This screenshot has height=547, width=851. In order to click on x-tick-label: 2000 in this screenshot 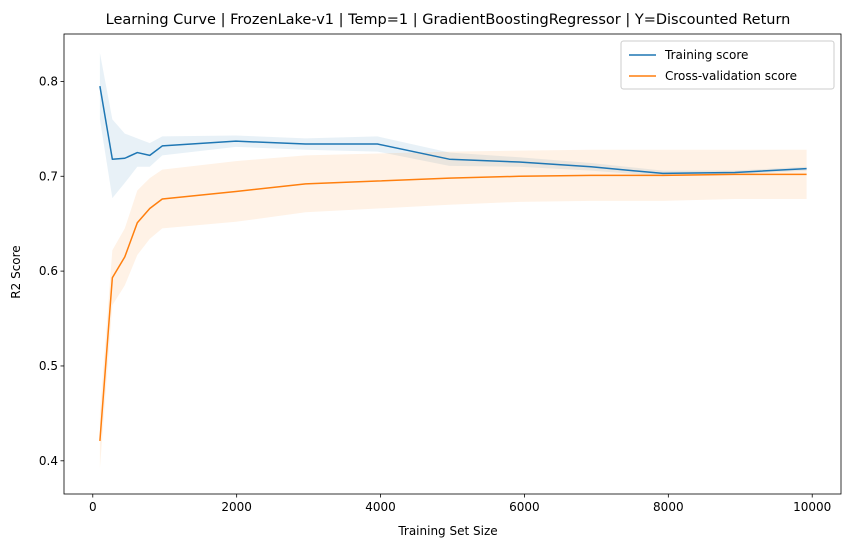, I will do `click(236, 507)`.